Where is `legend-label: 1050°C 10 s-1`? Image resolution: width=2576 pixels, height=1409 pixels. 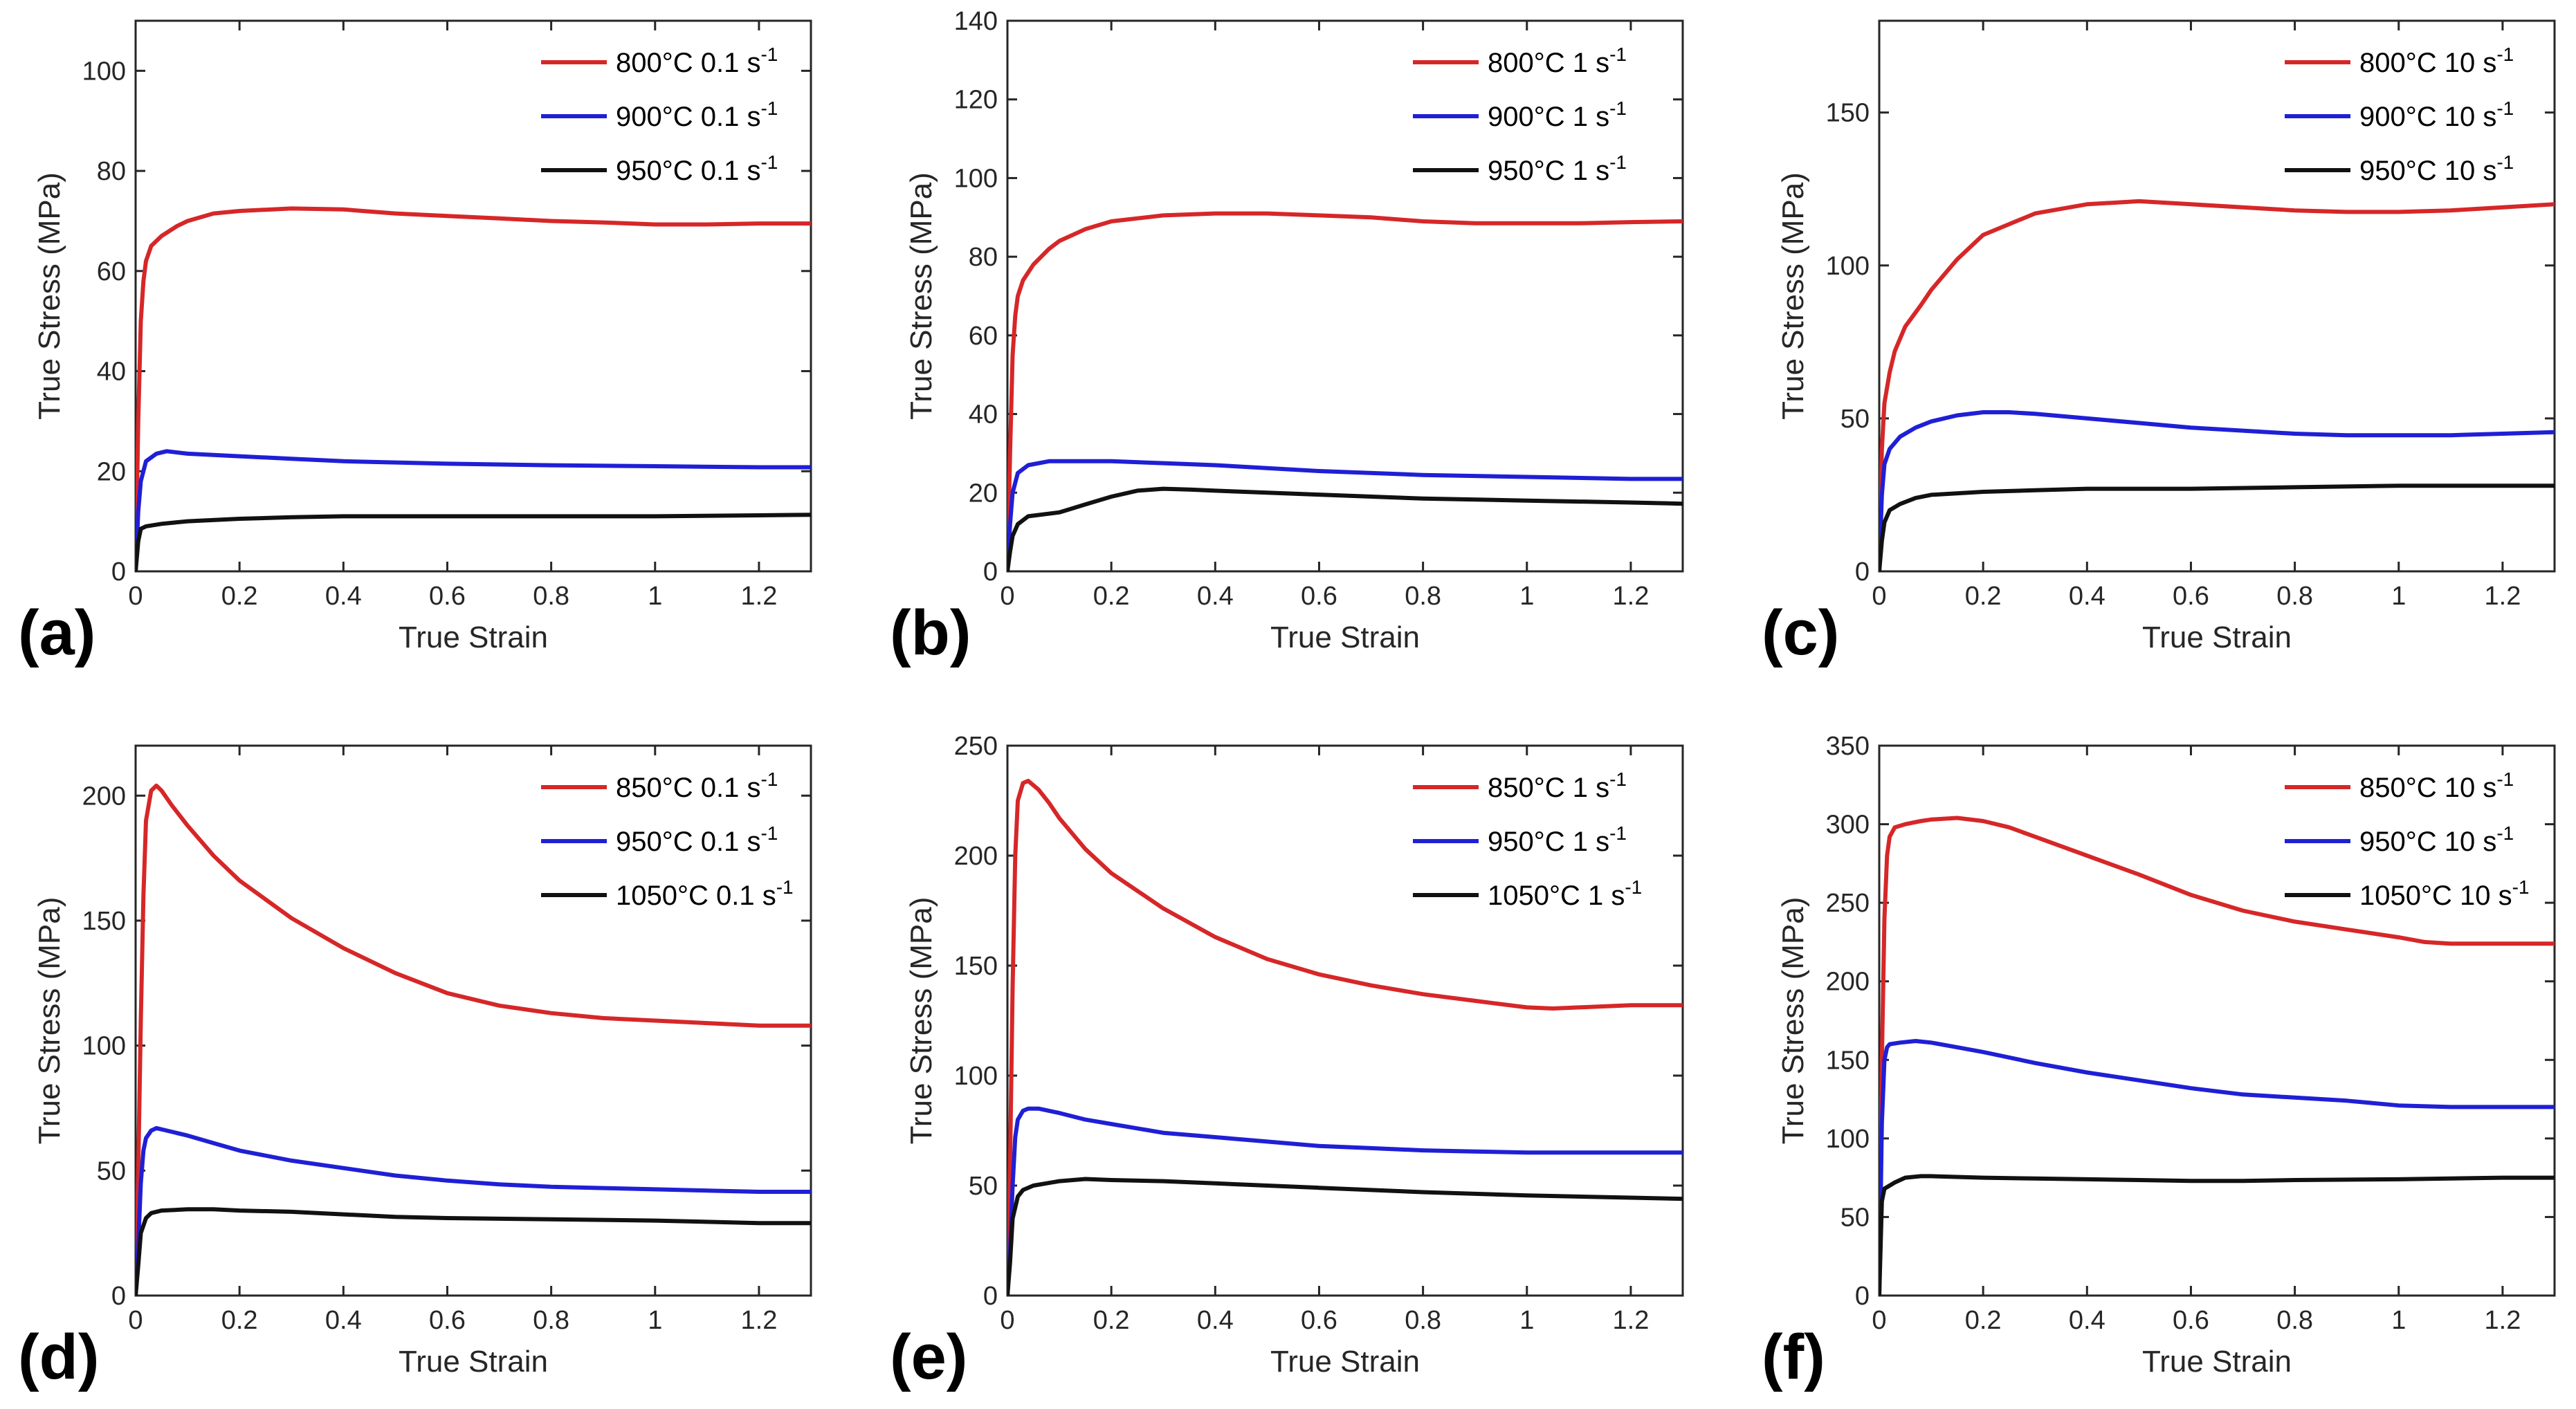
legend-label: 1050°C 10 s-1 is located at coordinates (2444, 893).